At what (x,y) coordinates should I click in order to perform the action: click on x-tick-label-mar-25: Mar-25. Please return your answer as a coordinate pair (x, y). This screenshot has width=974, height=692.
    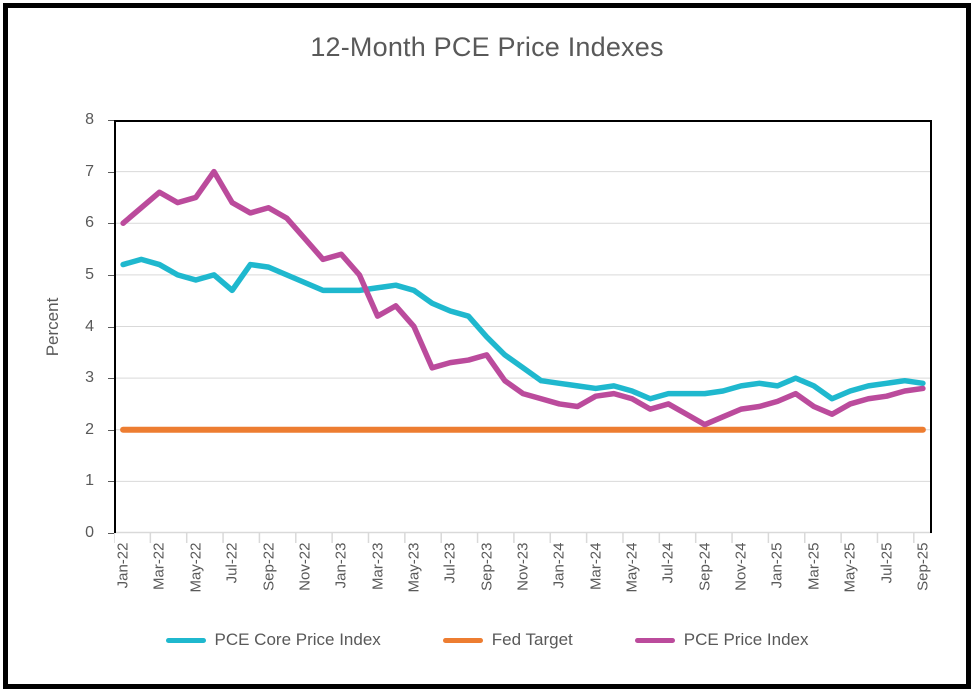
    Looking at the image, I should click on (814, 566).